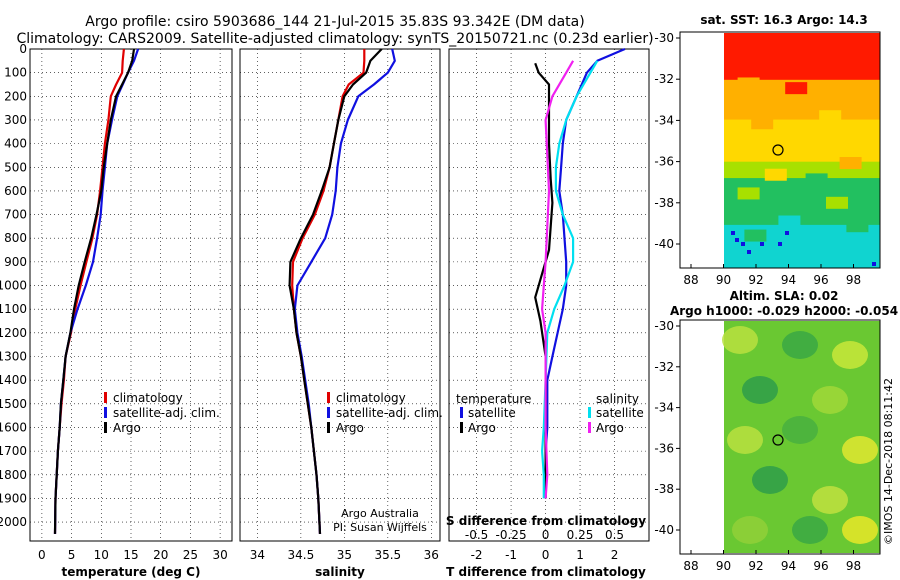 This screenshot has height=580, width=900. I want to click on s-tick-label: 0.5, so click(614, 535).